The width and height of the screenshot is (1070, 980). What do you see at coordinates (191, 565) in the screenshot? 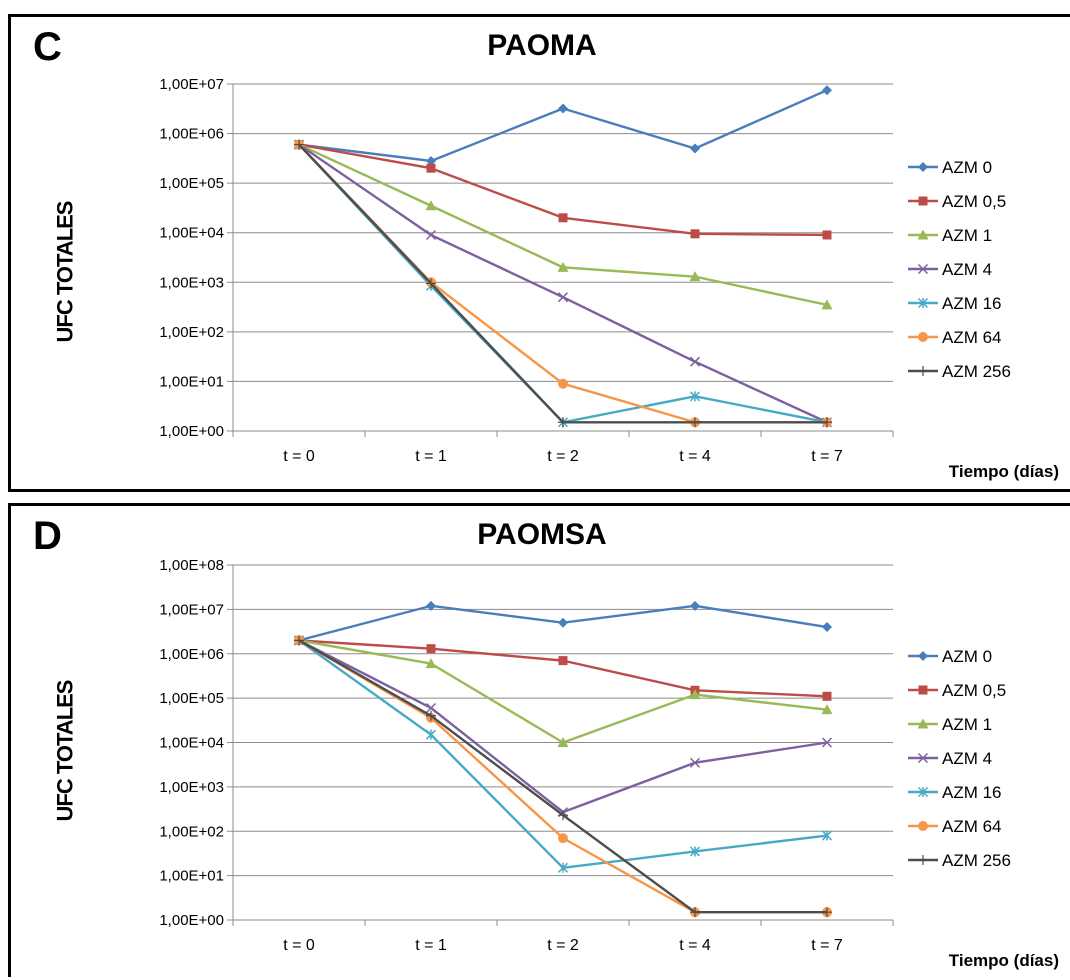
I see `y-tick-label: 1,00E+08` at bounding box center [191, 565].